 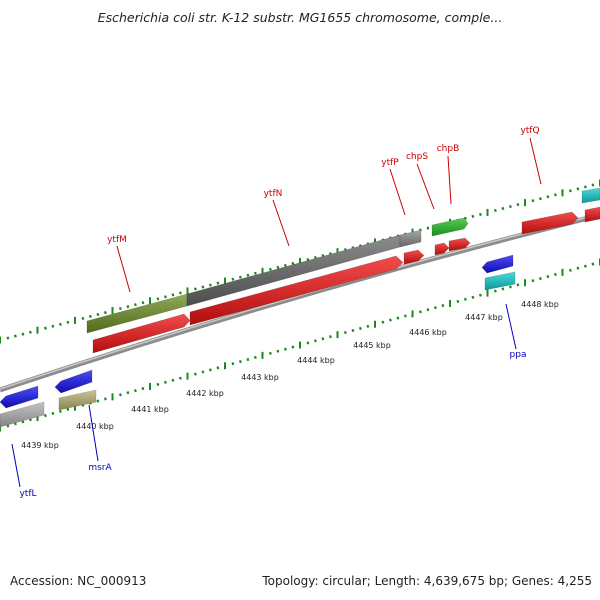 I want to click on accession-text: Accession: NC_000913, so click(x=78, y=581).